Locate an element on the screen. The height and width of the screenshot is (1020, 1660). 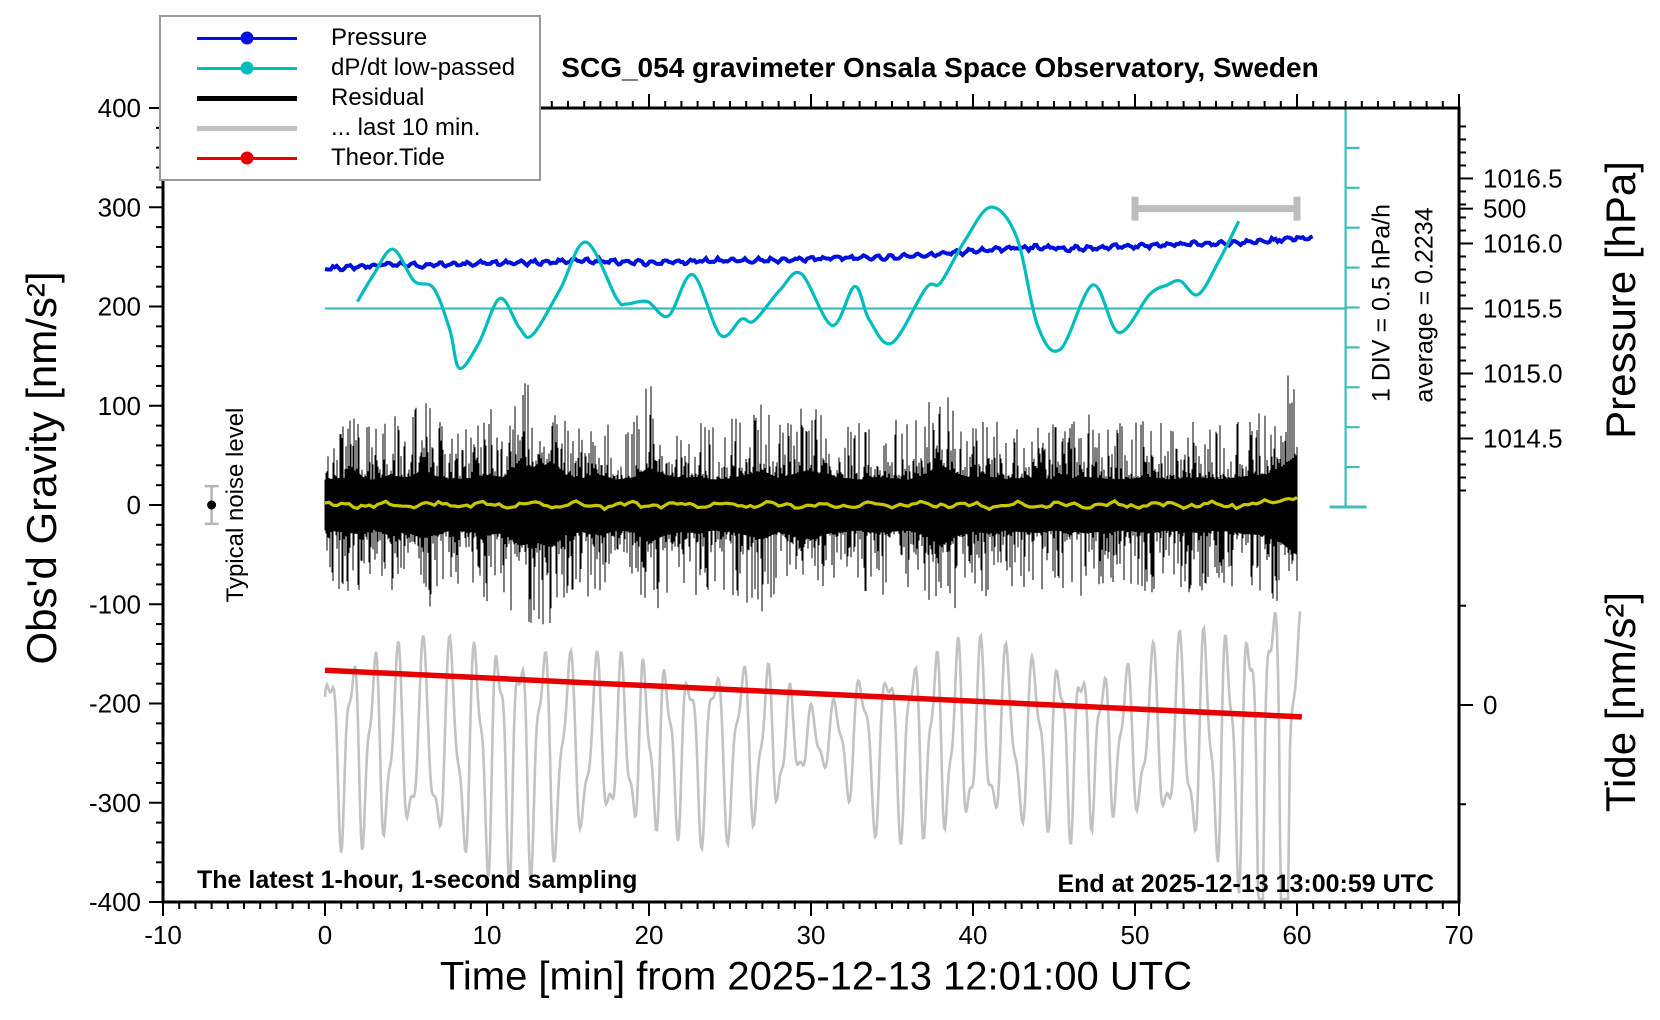
legend-label: Residual is located at coordinates (378, 97).